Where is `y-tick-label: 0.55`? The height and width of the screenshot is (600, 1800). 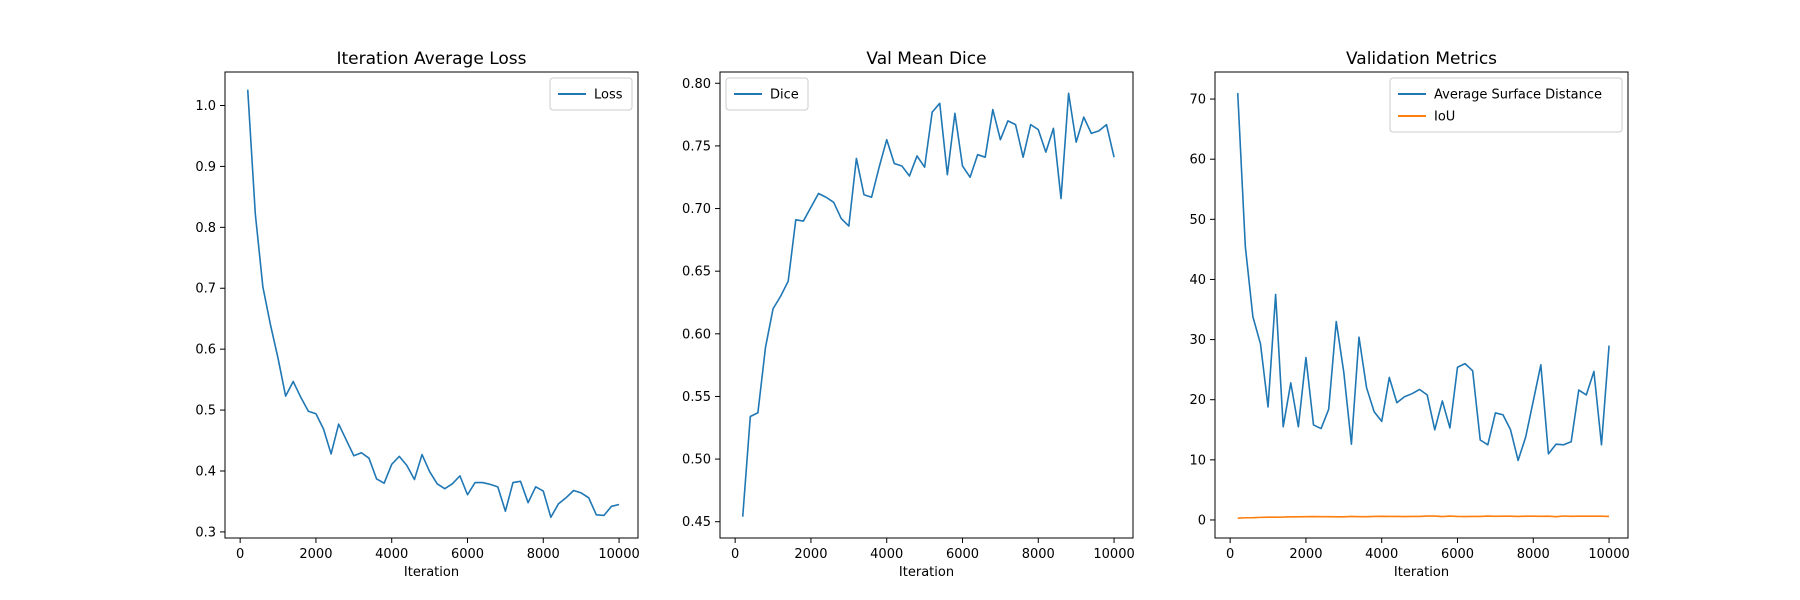
y-tick-label: 0.55 is located at coordinates (696, 397).